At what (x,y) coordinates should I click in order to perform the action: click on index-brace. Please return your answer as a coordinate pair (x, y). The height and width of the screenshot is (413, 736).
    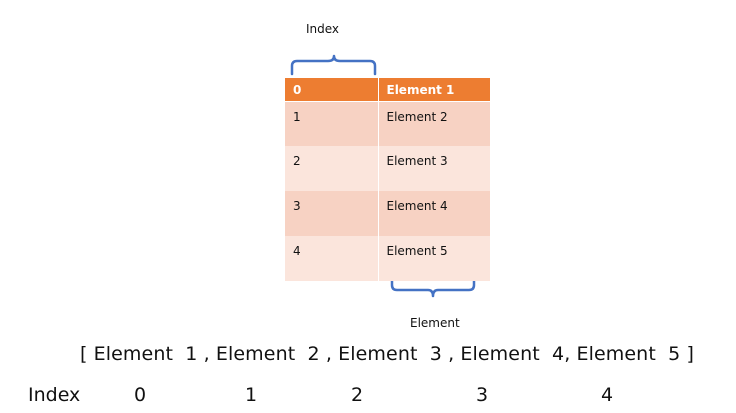
    Looking at the image, I should click on (333, 65).